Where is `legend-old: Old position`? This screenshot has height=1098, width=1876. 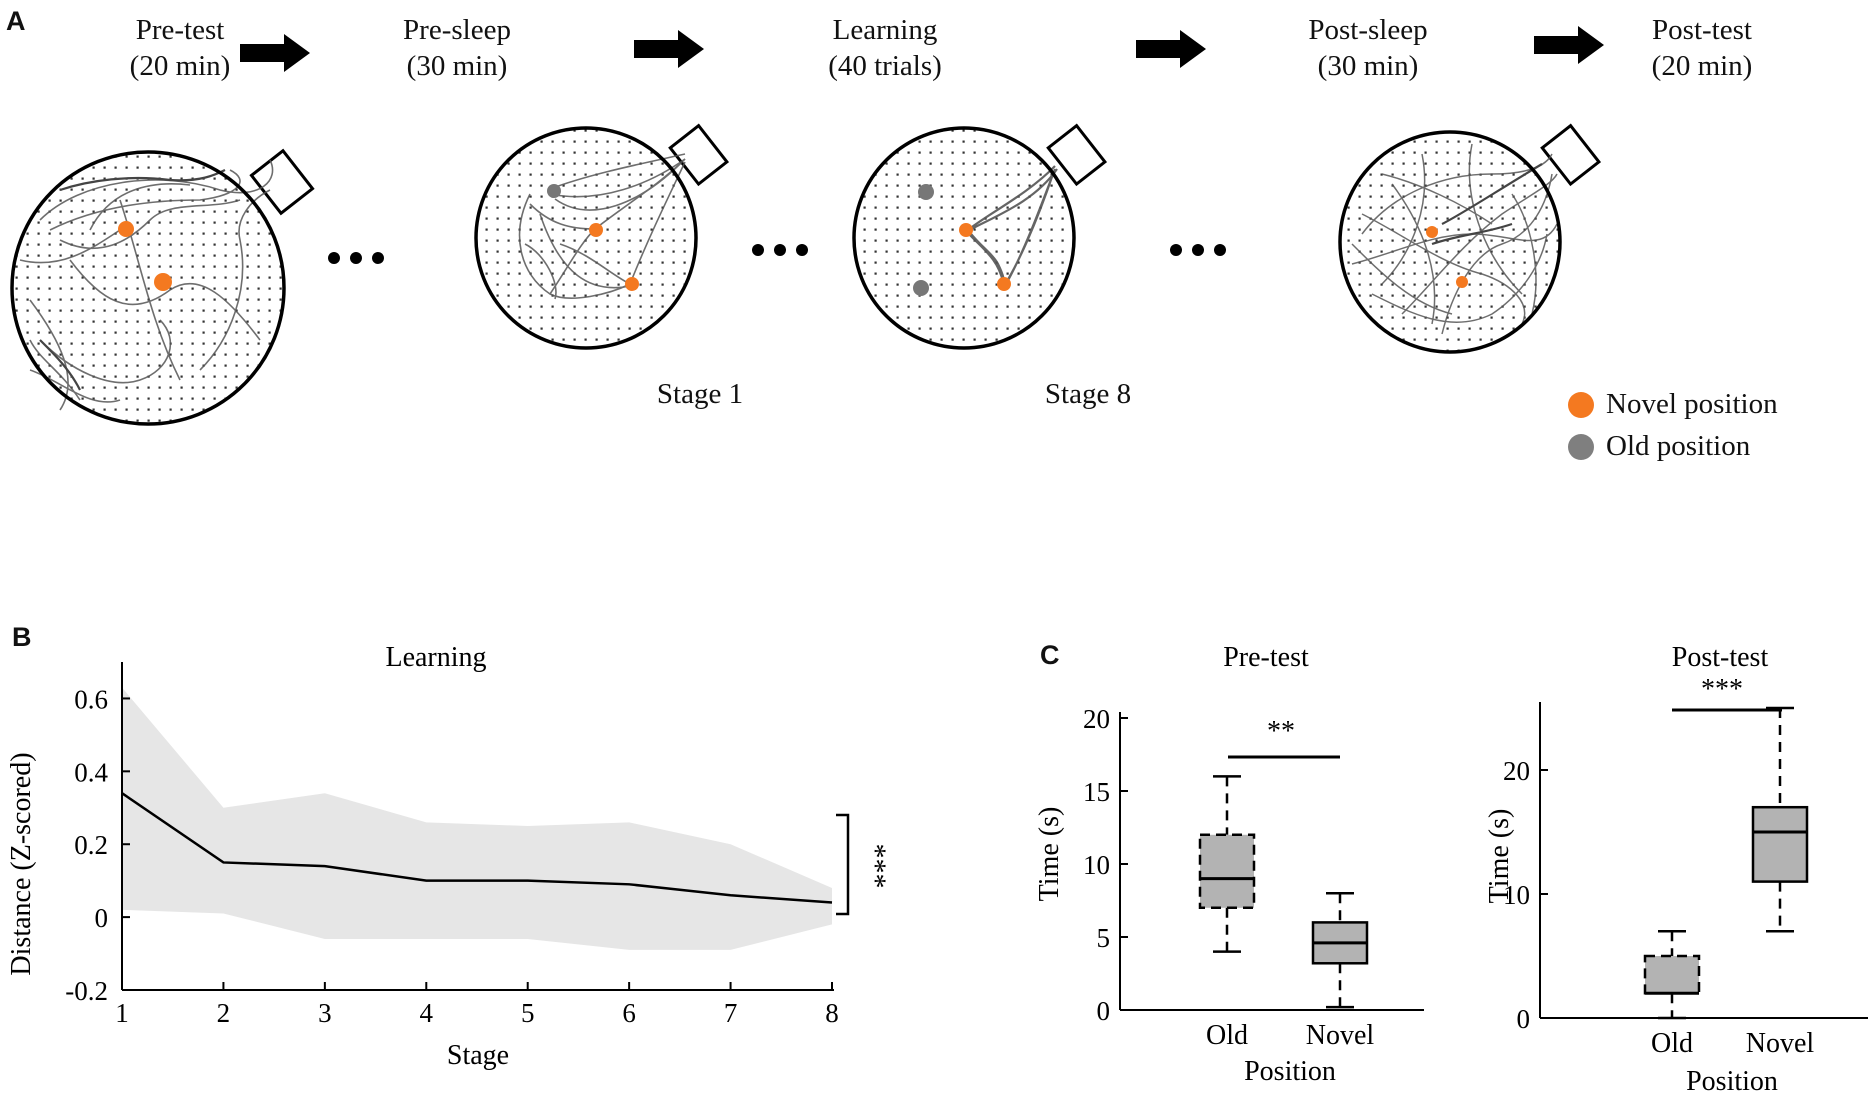
legend-old: Old position is located at coordinates (1659, 446).